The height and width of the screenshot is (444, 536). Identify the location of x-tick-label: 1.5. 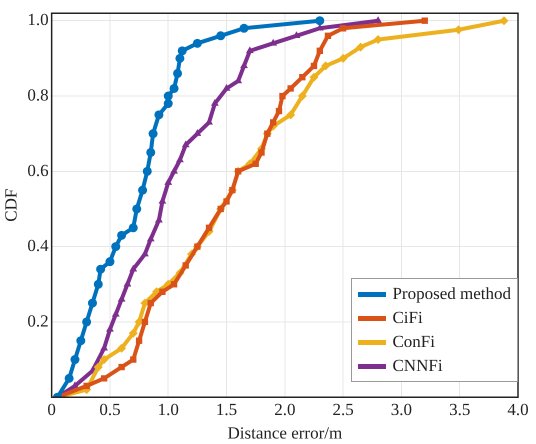
(227, 409).